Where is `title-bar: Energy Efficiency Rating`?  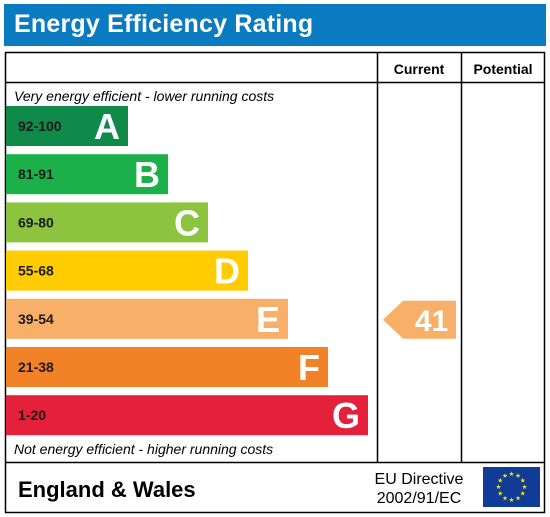
title-bar: Energy Efficiency Rating is located at coordinates (275, 25).